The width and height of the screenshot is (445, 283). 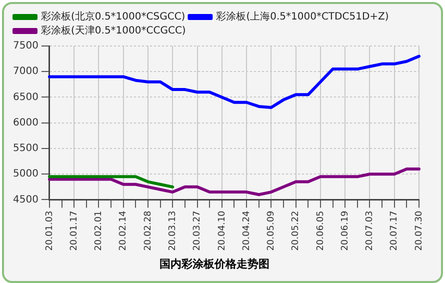 I want to click on x-tick-label: 20.07.30, so click(x=419, y=230).